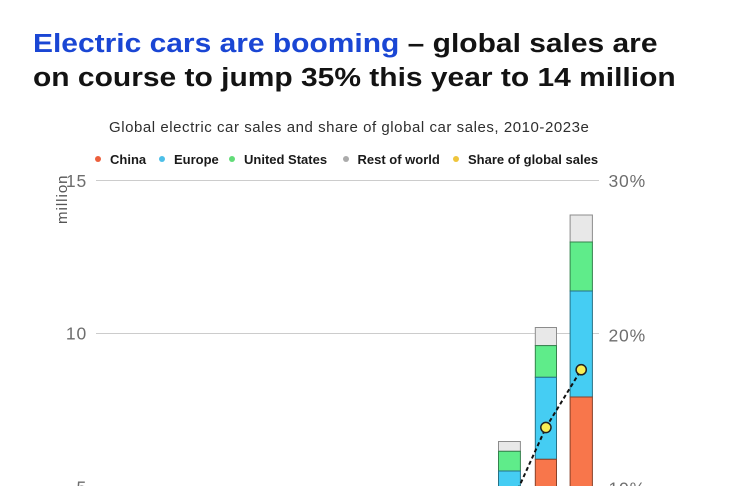  Describe the element at coordinates (627, 181) in the screenshot. I see `svg-text: 30%` at that location.